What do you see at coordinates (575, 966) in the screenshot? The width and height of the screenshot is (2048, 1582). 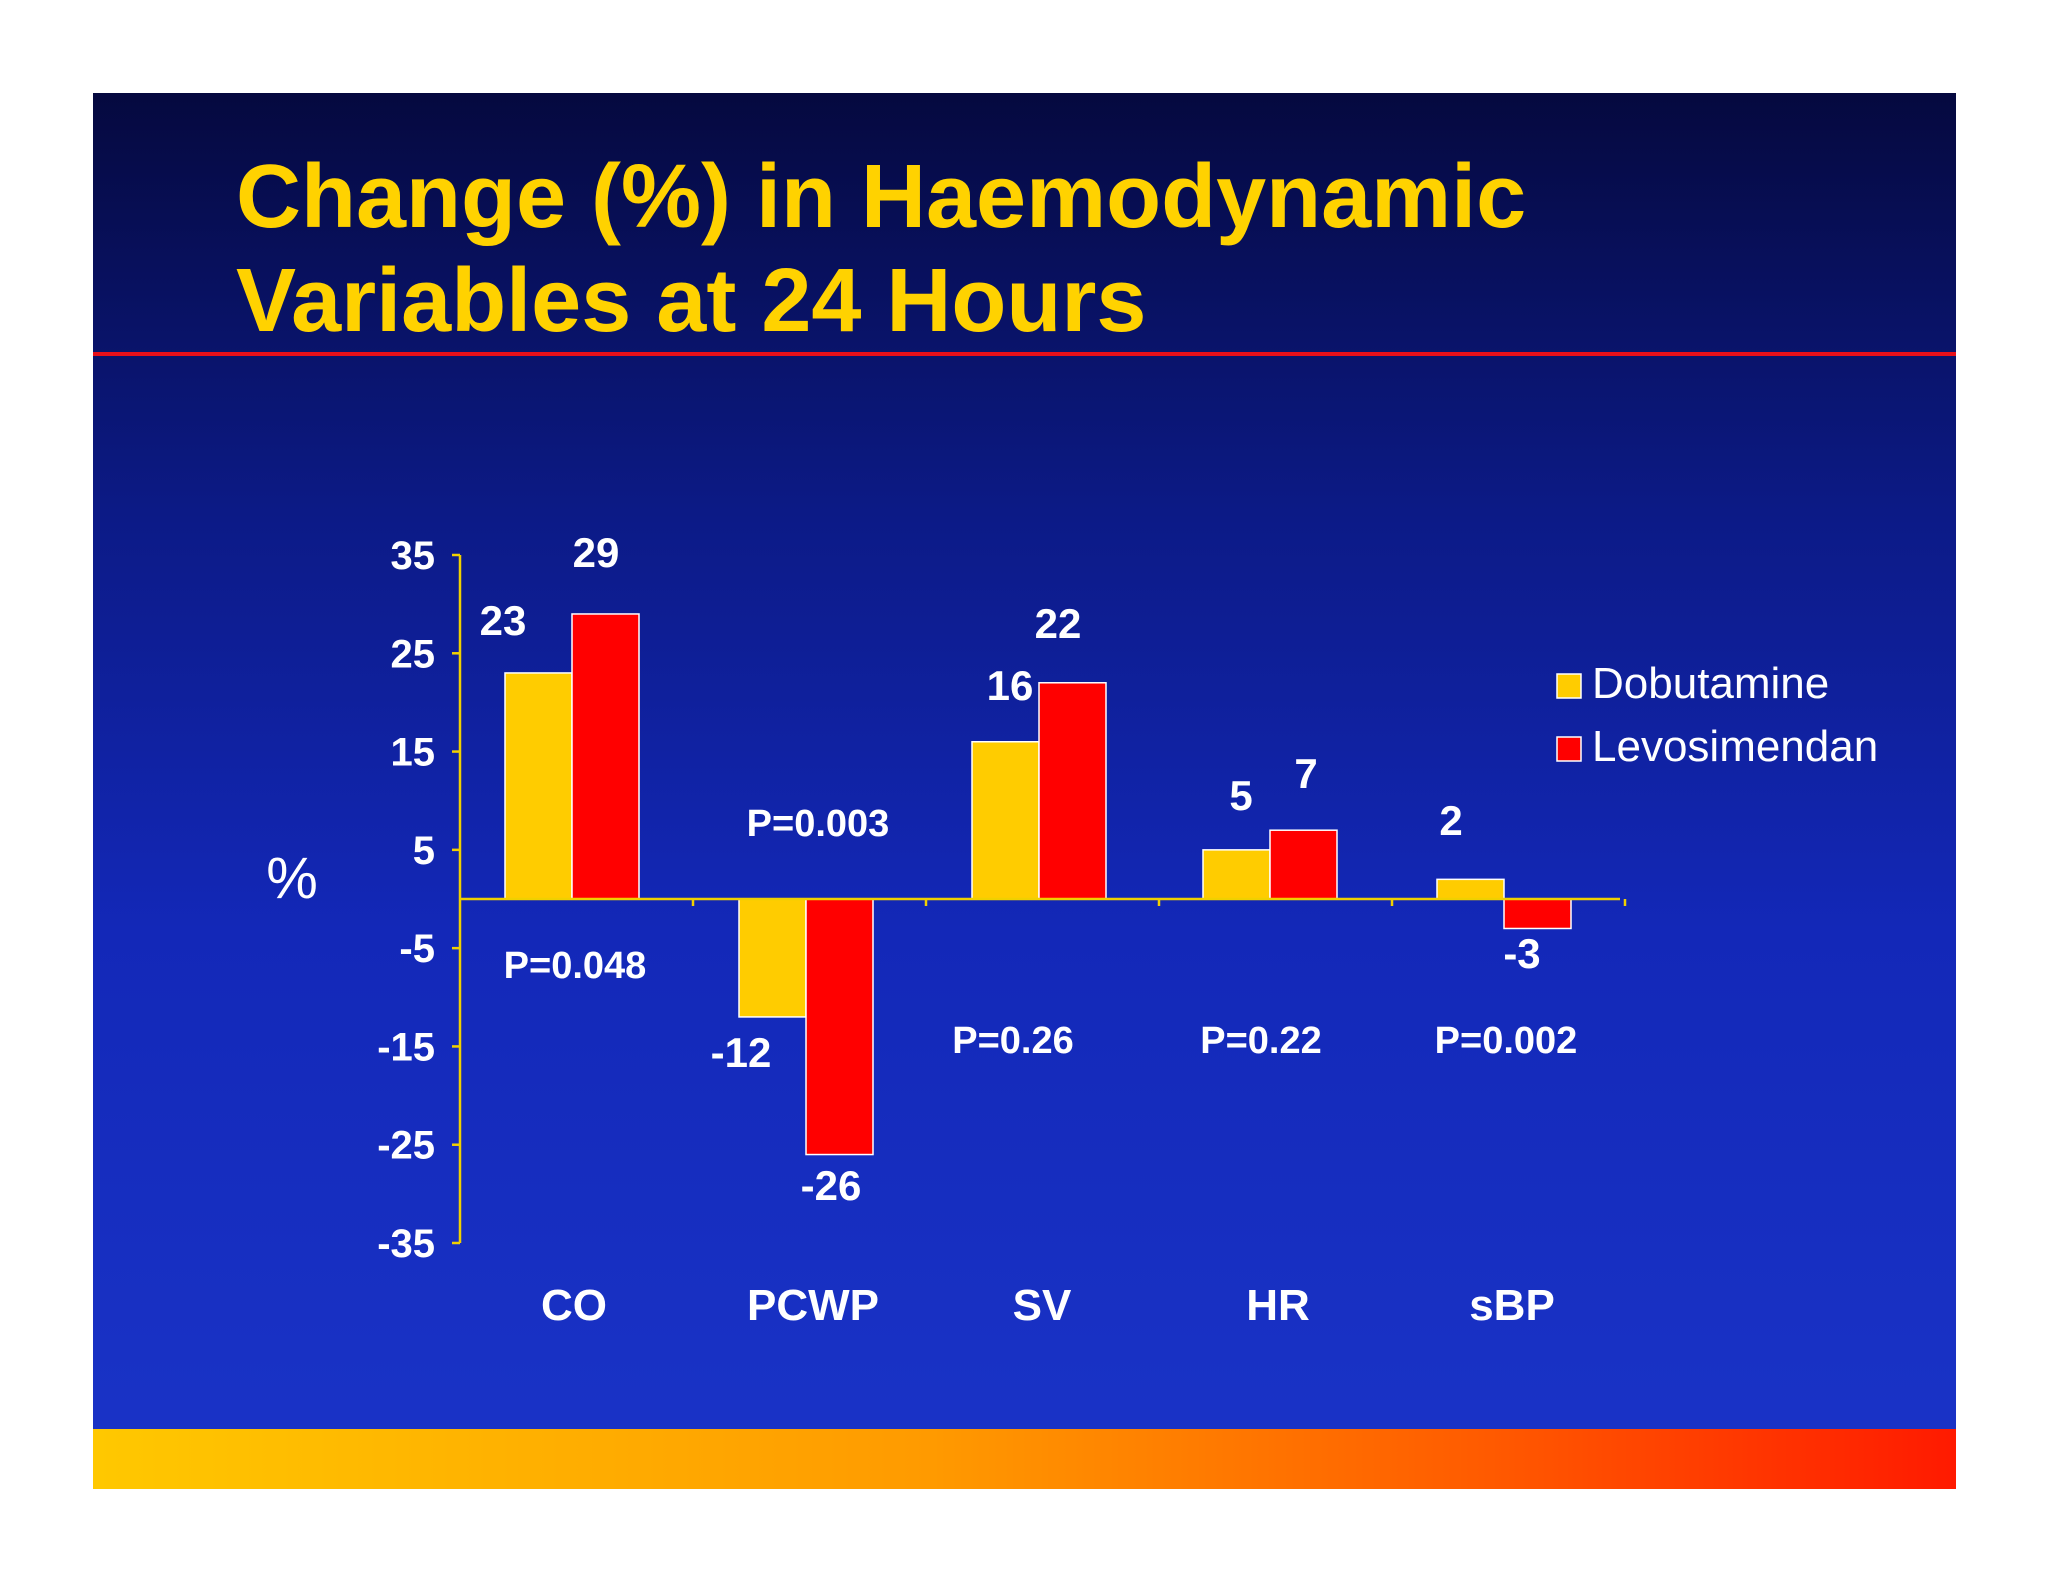 I see `p-value-label: P=0.048` at bounding box center [575, 966].